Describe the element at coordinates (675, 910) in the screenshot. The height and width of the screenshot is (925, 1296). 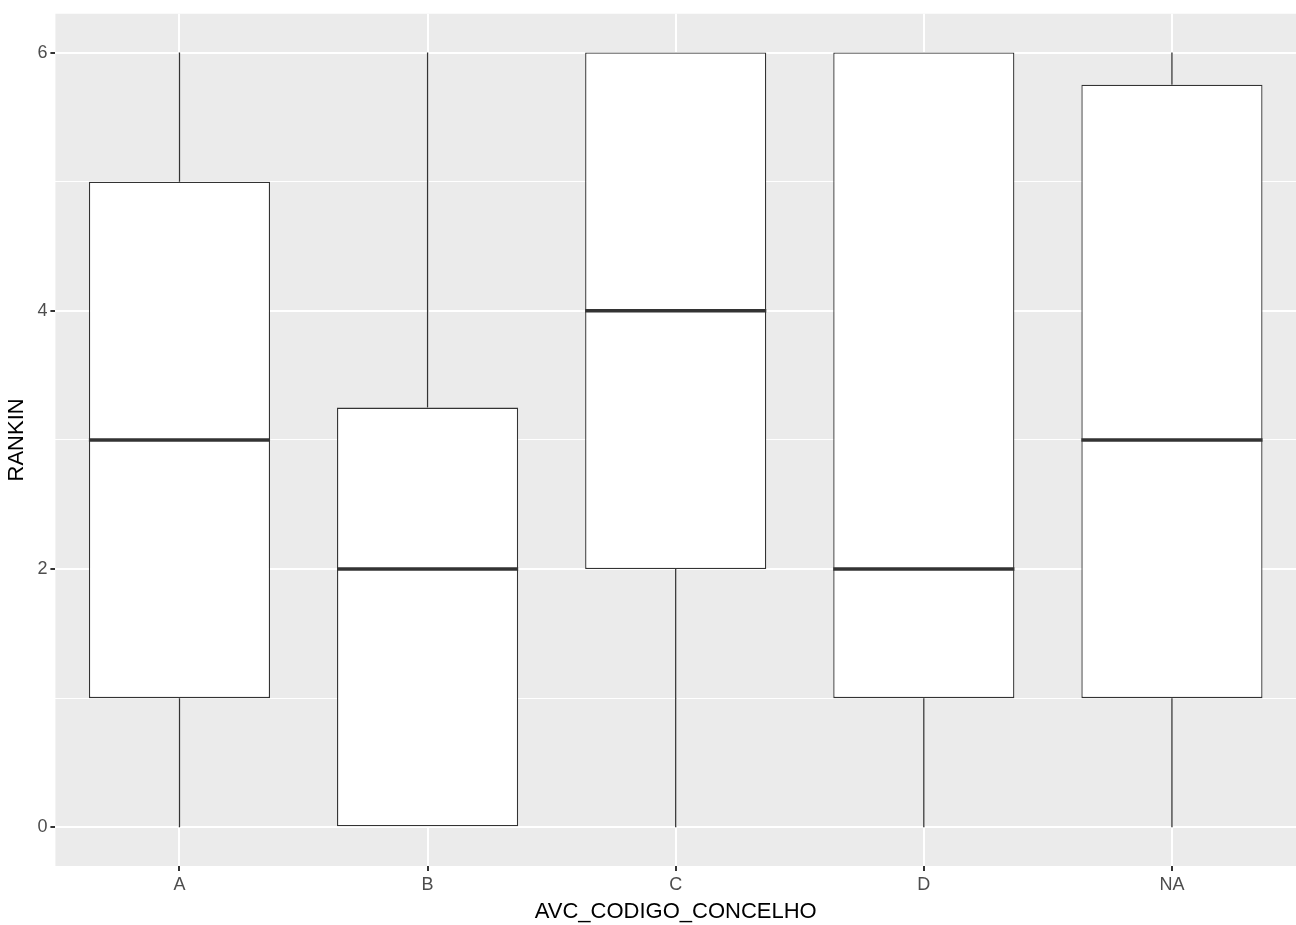
I see `x-axis-title: AVC_CODIGO_CONCELHO` at that location.